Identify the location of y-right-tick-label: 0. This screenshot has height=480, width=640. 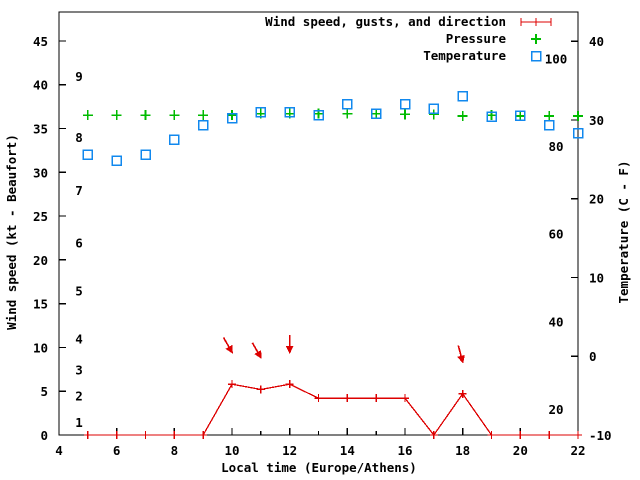
(593, 356).